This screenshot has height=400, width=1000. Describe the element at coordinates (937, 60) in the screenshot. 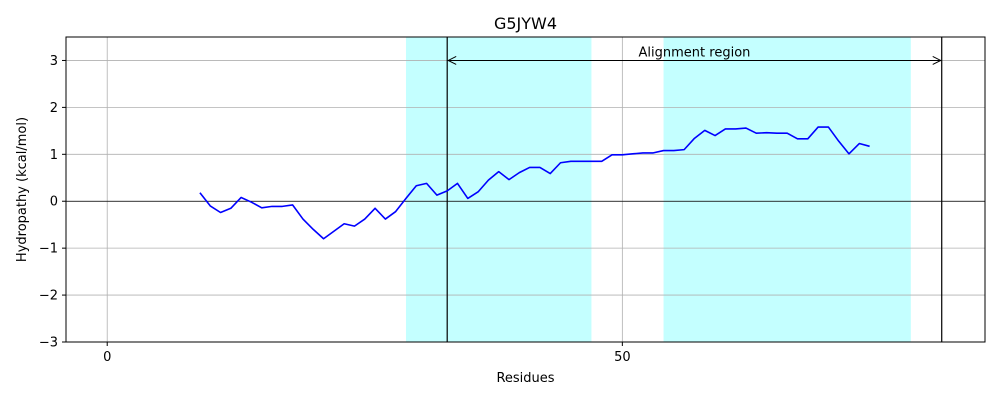

I see `annotation-arrowhead-right` at that location.